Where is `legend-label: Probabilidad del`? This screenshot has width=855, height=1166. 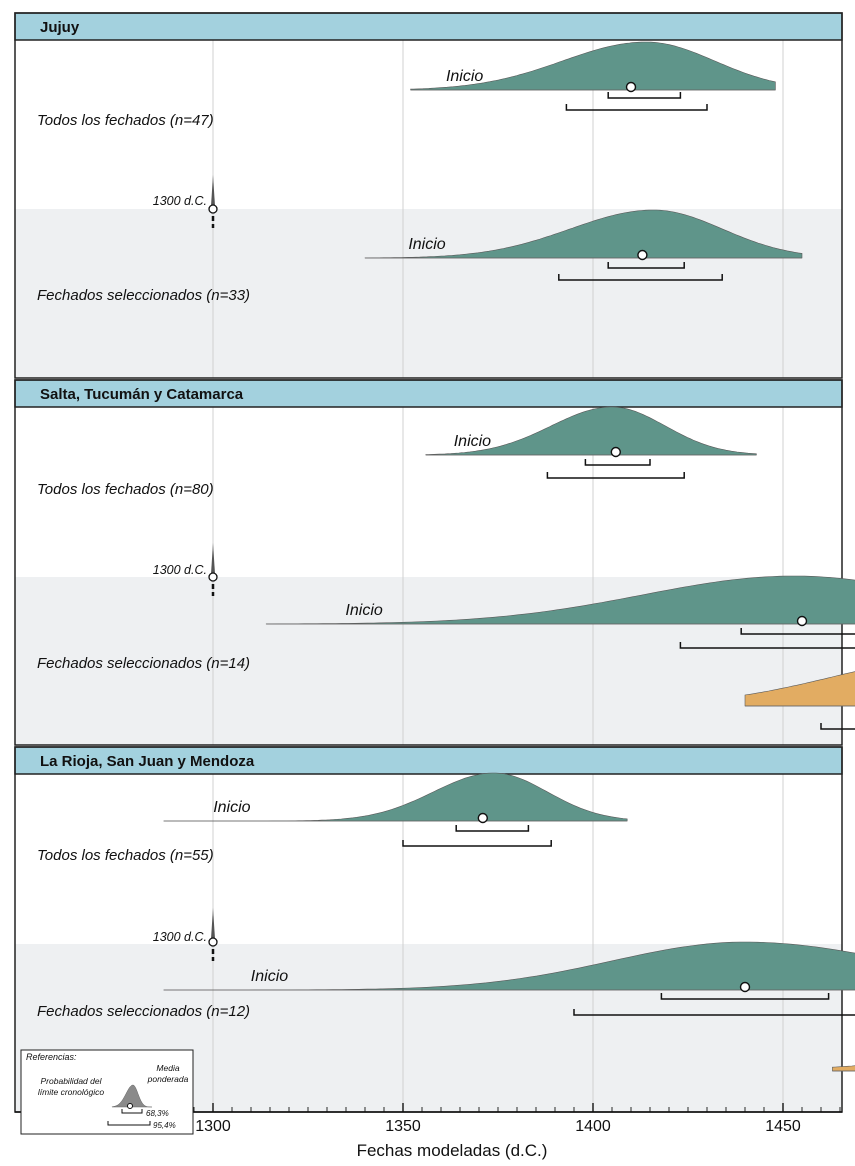 legend-label: Probabilidad del is located at coordinates (72, 1081).